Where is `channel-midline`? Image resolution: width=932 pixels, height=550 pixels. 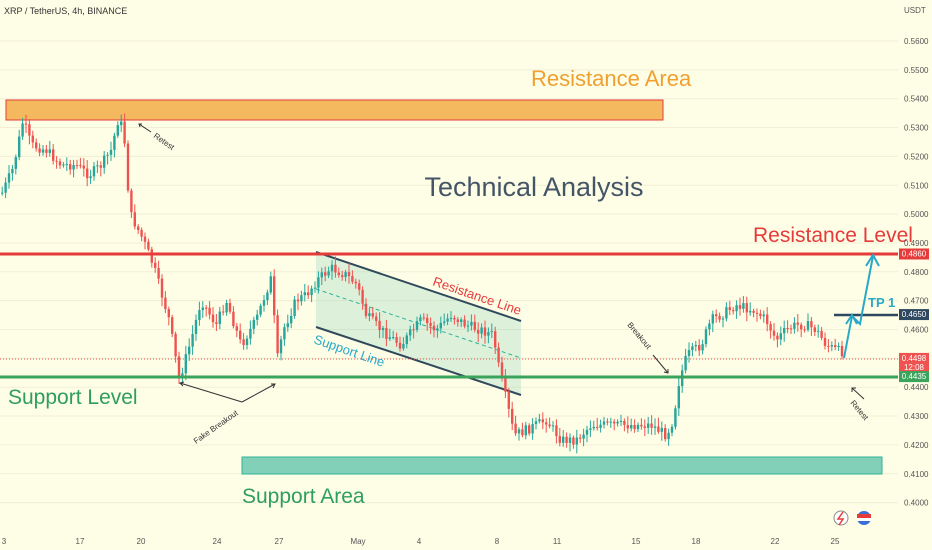
channel-midline is located at coordinates (418, 323).